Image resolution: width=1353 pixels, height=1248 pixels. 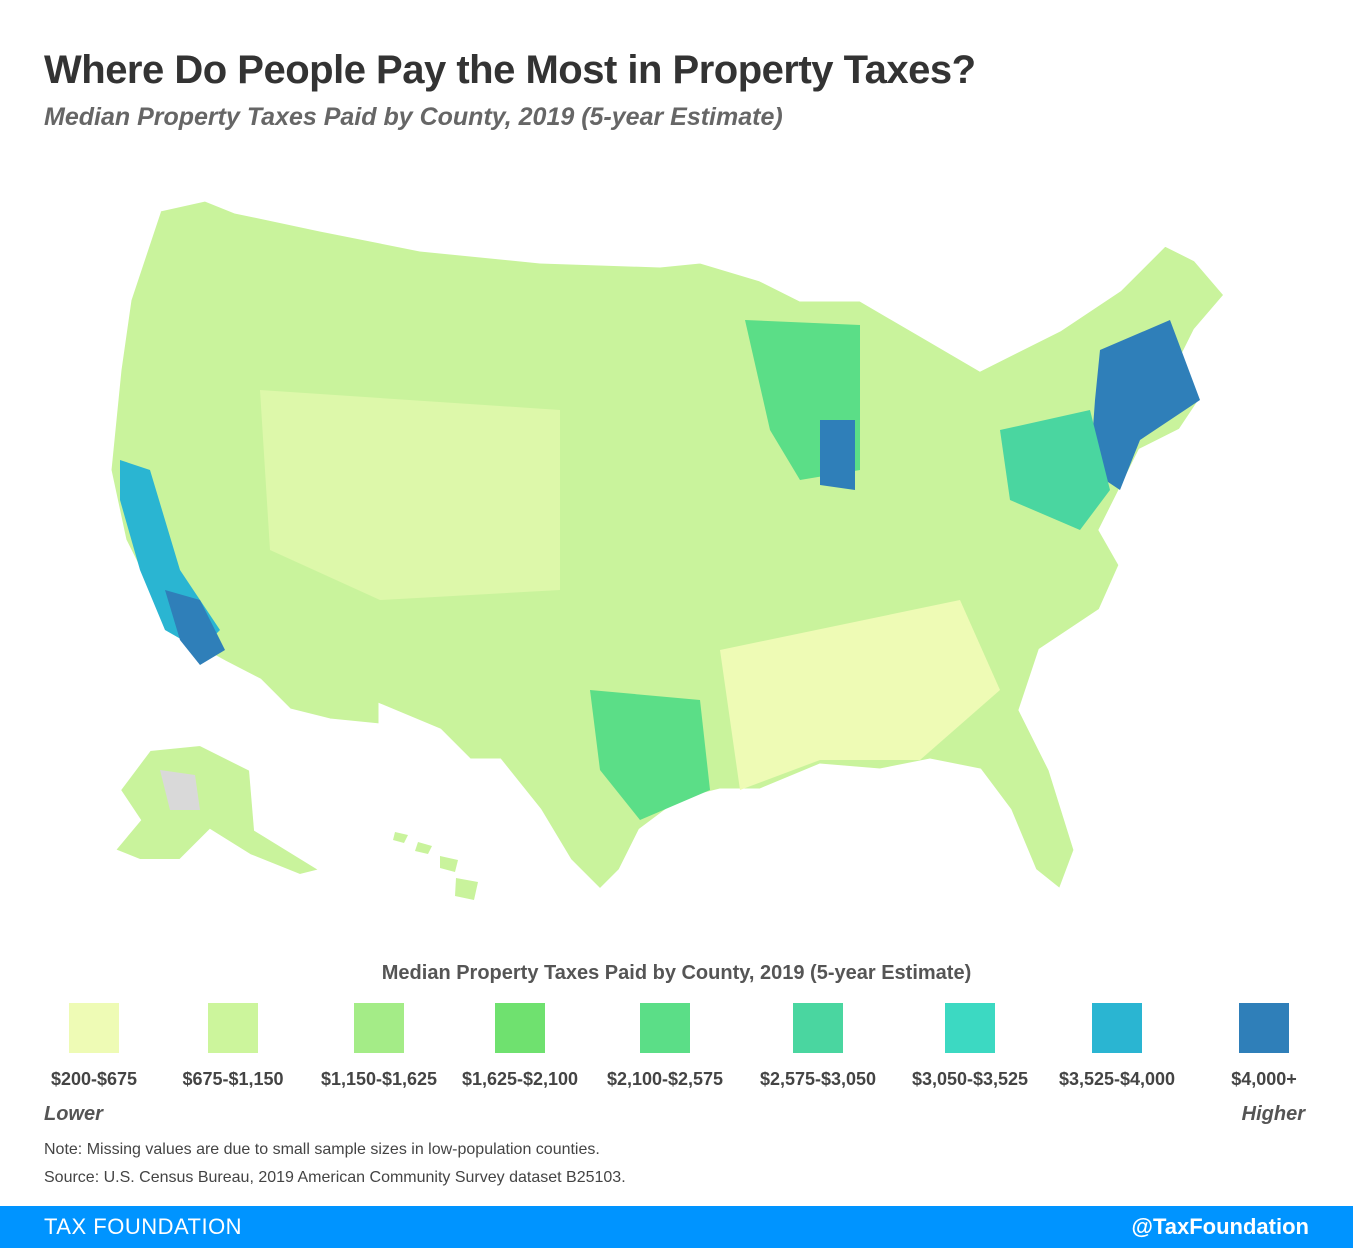 I want to click on texas-high-tax-region, so click(x=650, y=755).